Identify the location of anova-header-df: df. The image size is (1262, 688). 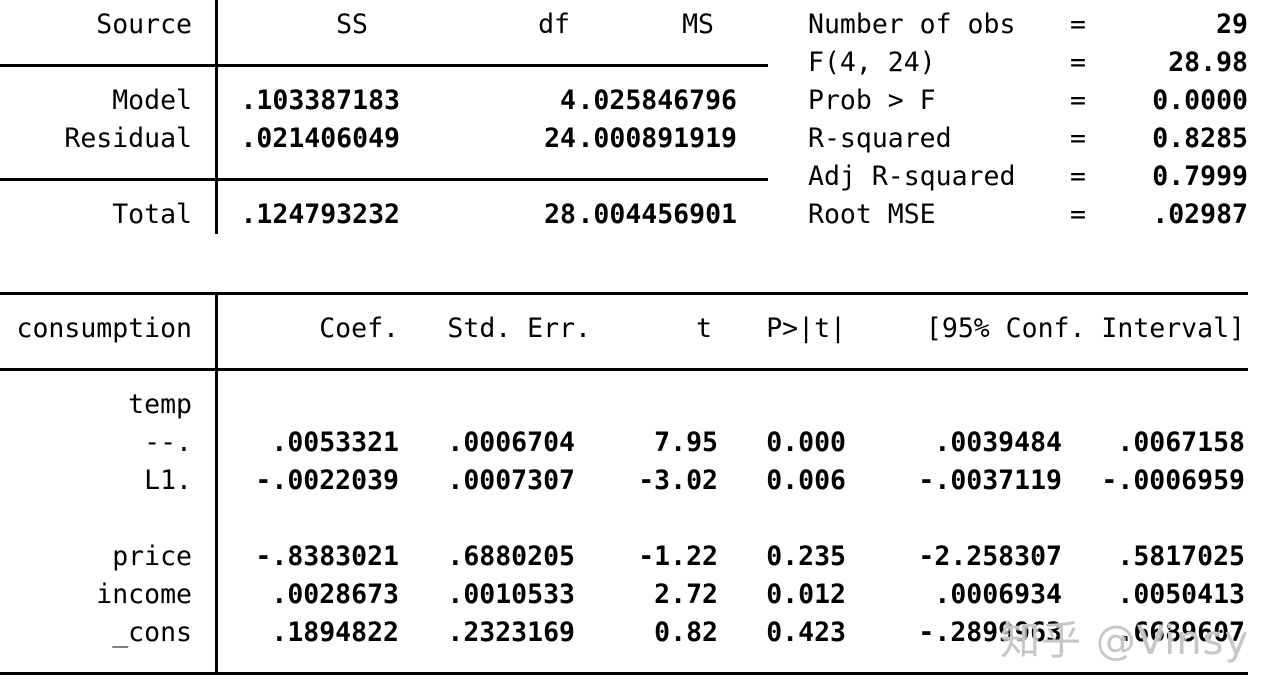
(554, 24).